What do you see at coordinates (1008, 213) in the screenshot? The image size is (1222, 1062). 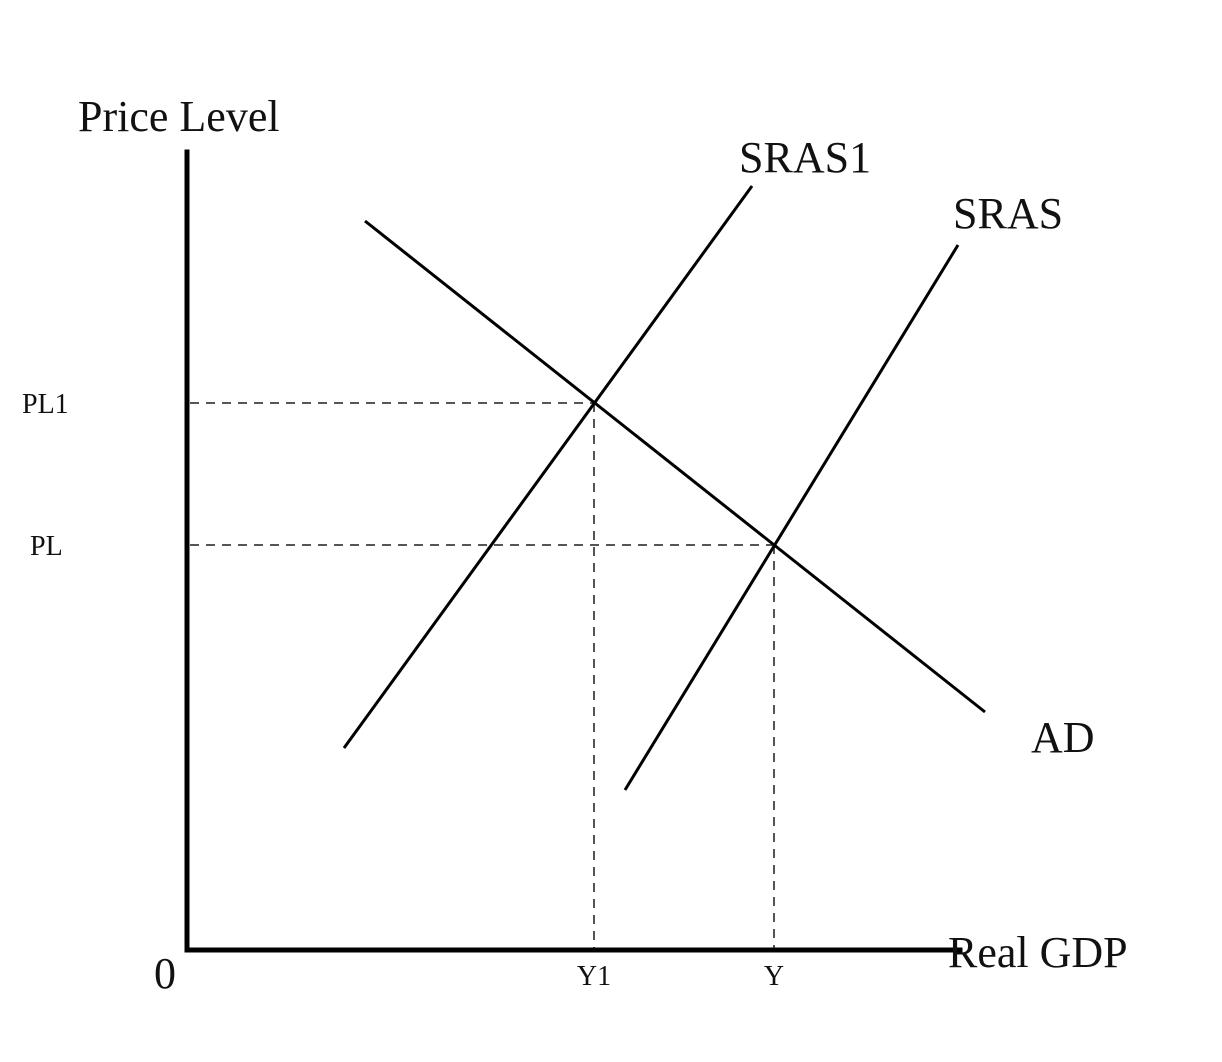 I see `sras-label: SRAS` at bounding box center [1008, 213].